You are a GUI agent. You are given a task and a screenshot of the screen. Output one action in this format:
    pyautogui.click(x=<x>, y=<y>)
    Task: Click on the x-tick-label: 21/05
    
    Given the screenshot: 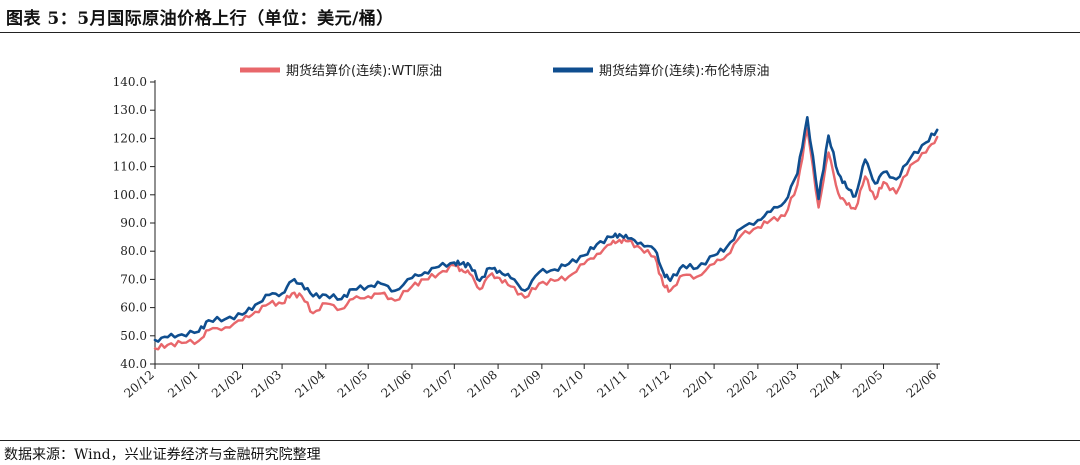 What is the action you would take?
    pyautogui.click(x=352, y=384)
    